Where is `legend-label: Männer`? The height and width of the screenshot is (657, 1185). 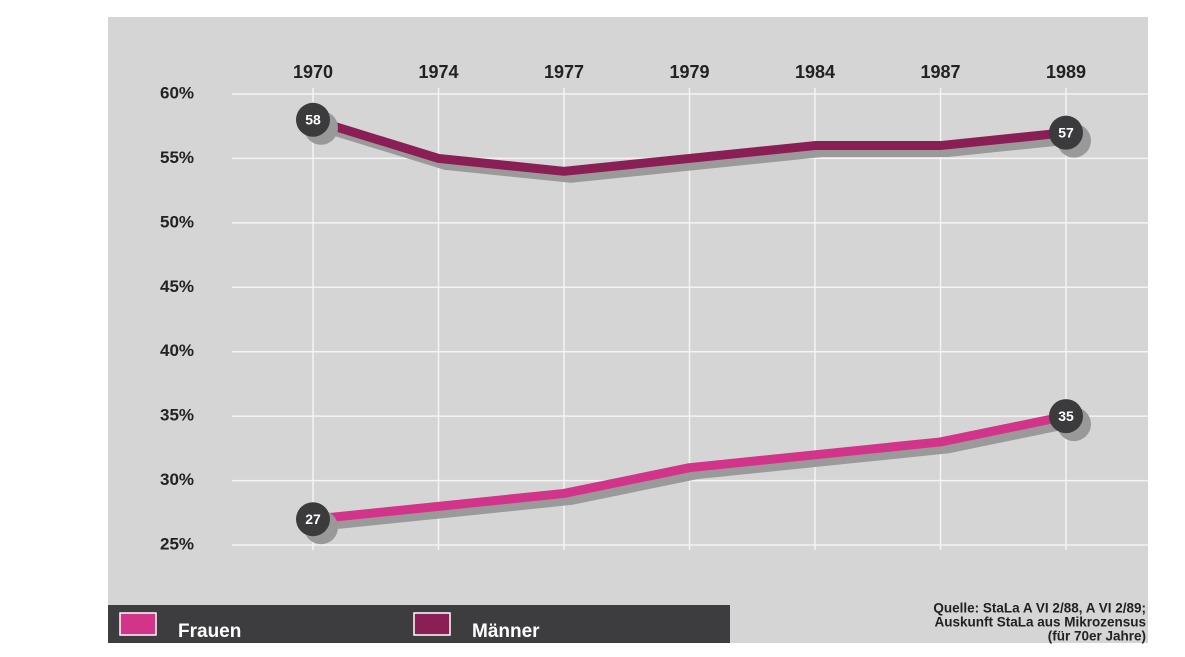 legend-label: Männer is located at coordinates (506, 631).